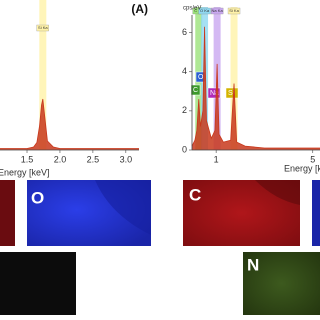 Image resolution: width=320 pixels, height=320 pixels. Describe the element at coordinates (60, 159) in the screenshot. I see `x-tick-label: 2.0` at that location.